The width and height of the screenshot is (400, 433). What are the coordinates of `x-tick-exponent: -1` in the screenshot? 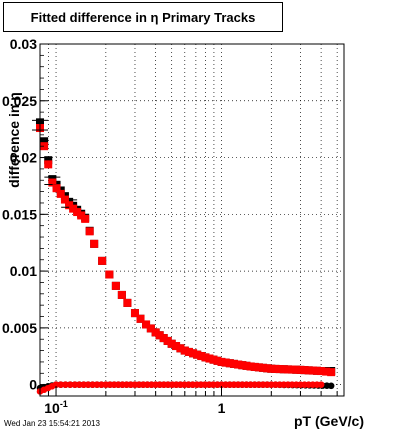 It's located at (64, 404).